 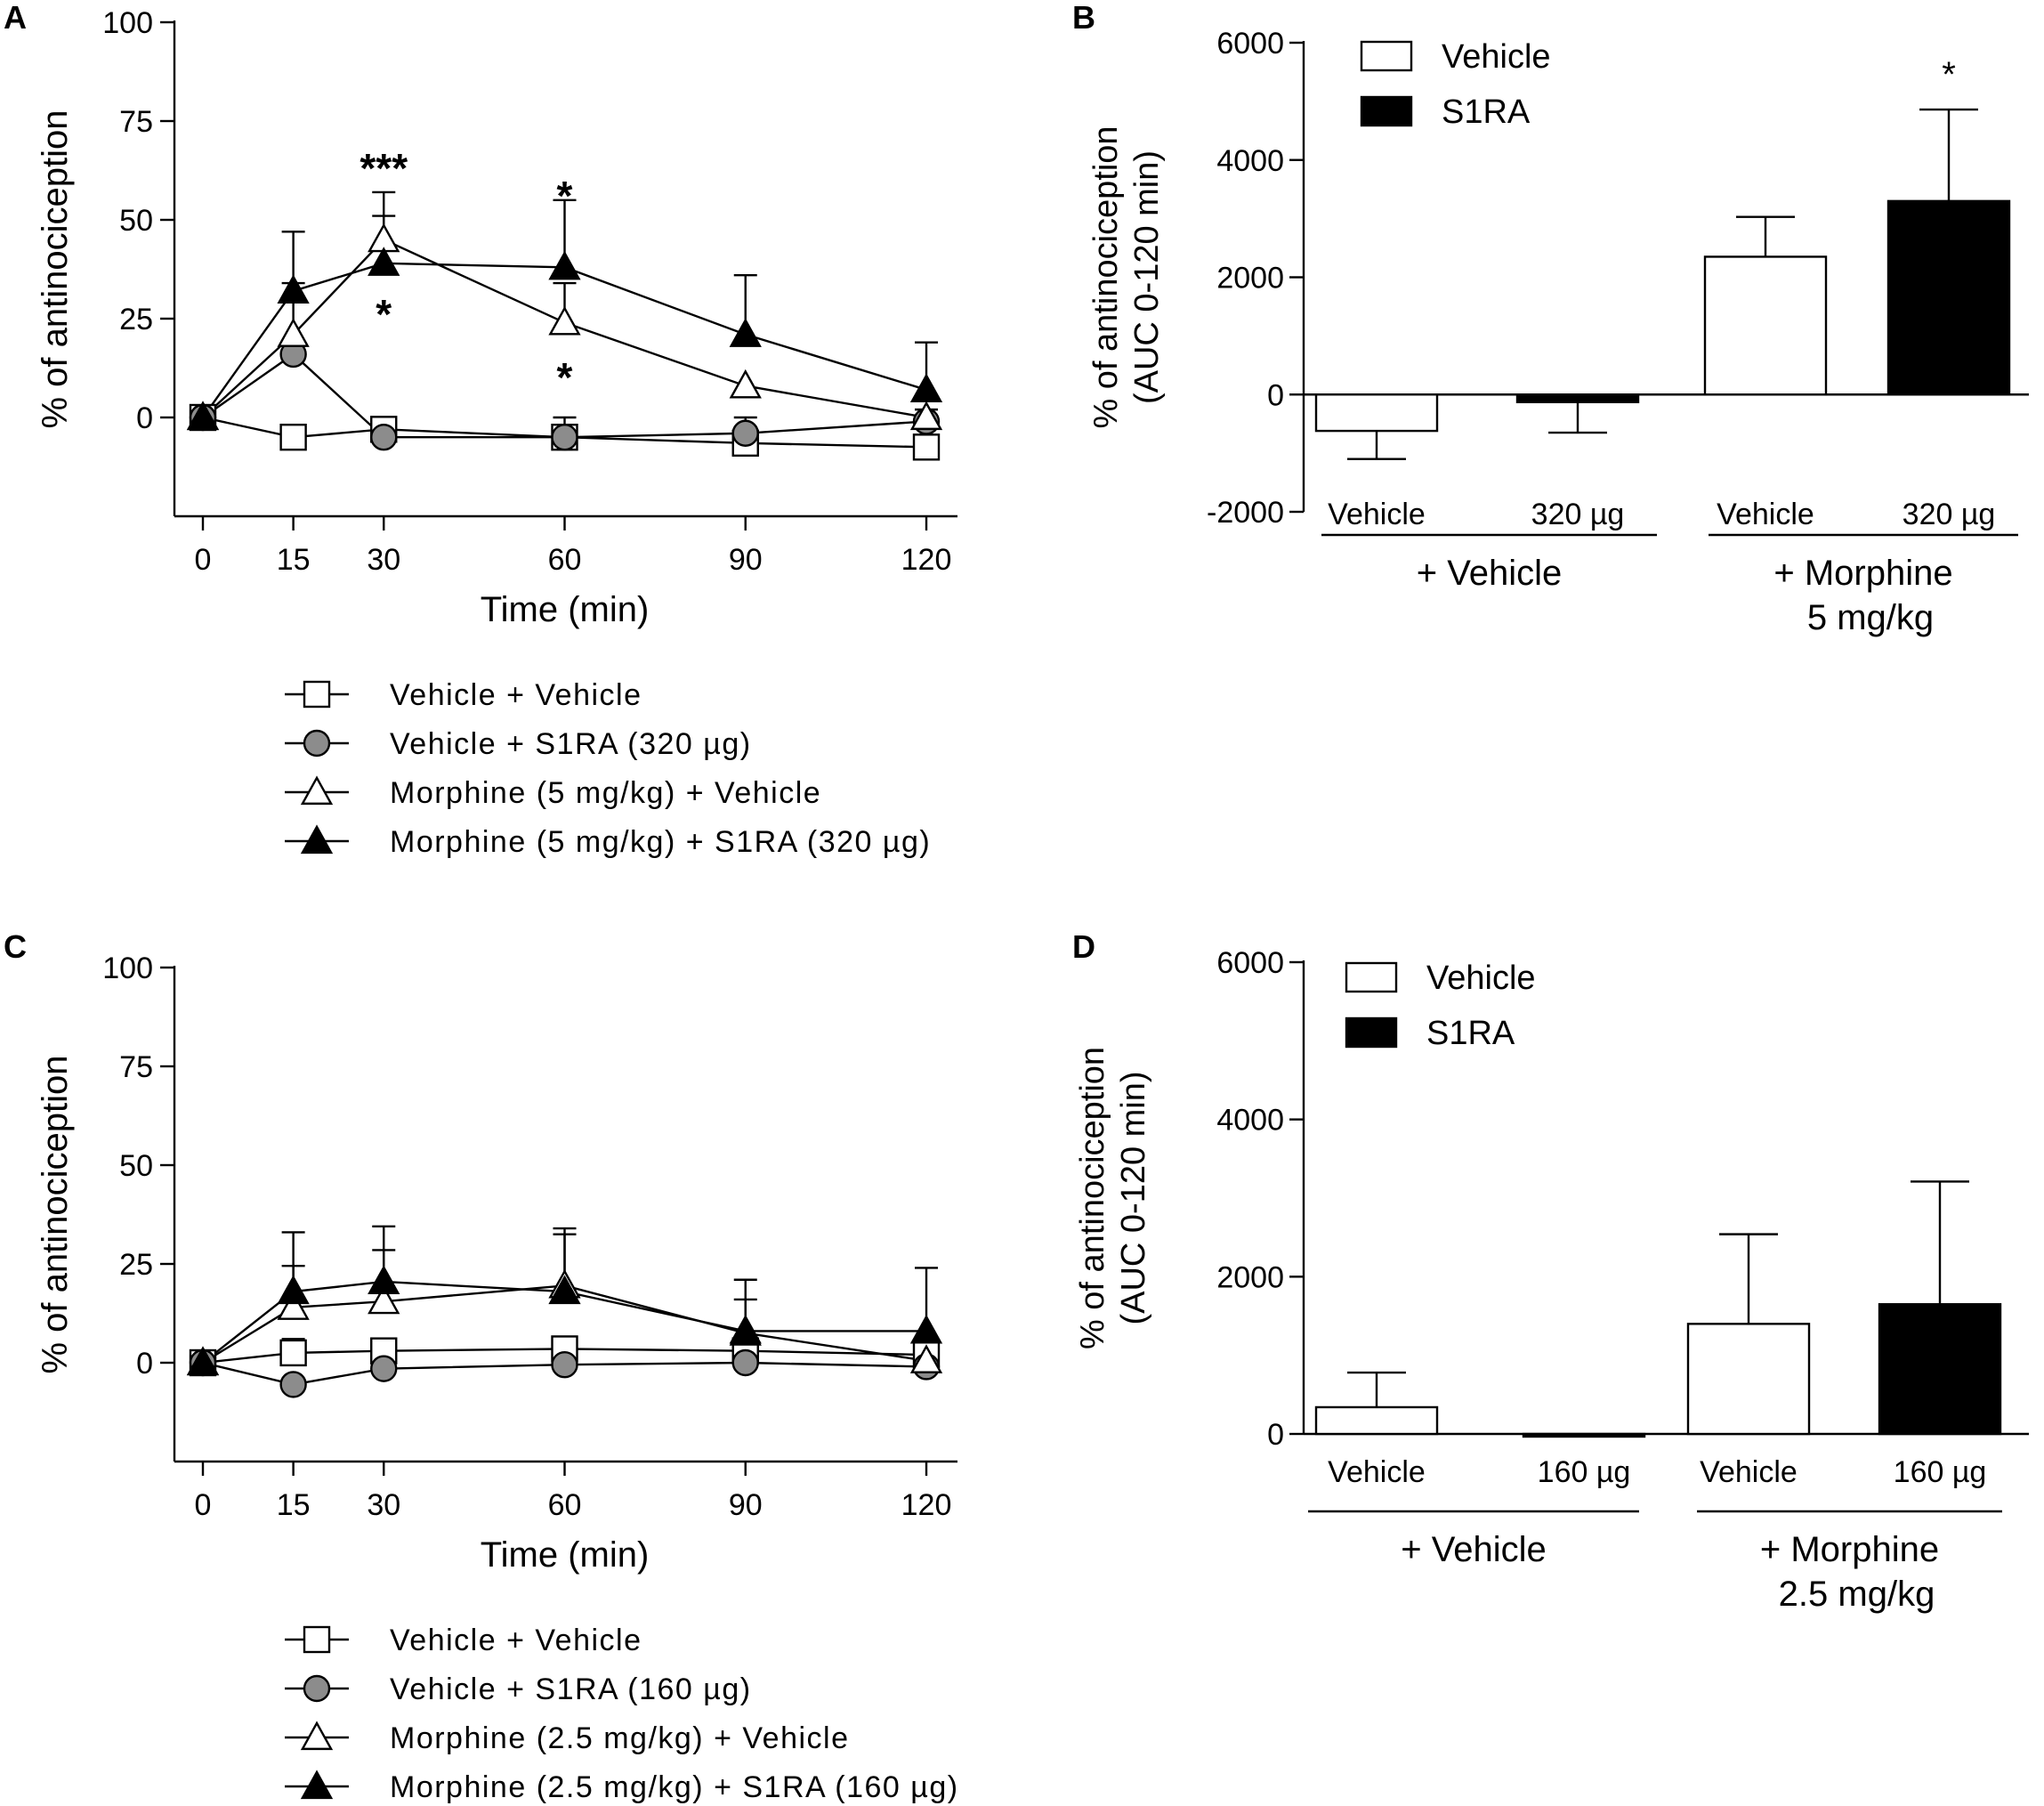 I want to click on legend-label: Morphine (2.5 mg/kg) + Vehicle, so click(x=620, y=1738).